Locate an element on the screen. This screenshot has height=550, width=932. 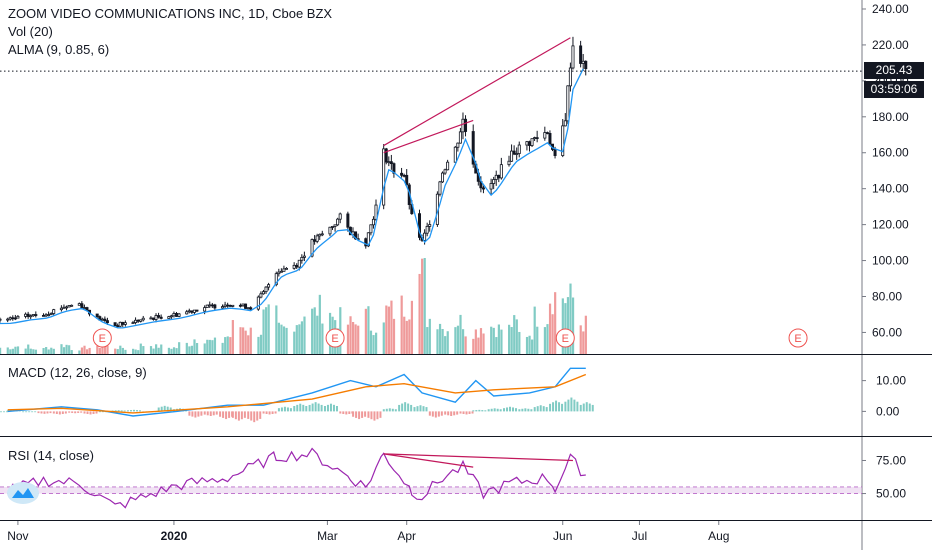
tradingview-logo-icon is located at coordinates (23, 493).